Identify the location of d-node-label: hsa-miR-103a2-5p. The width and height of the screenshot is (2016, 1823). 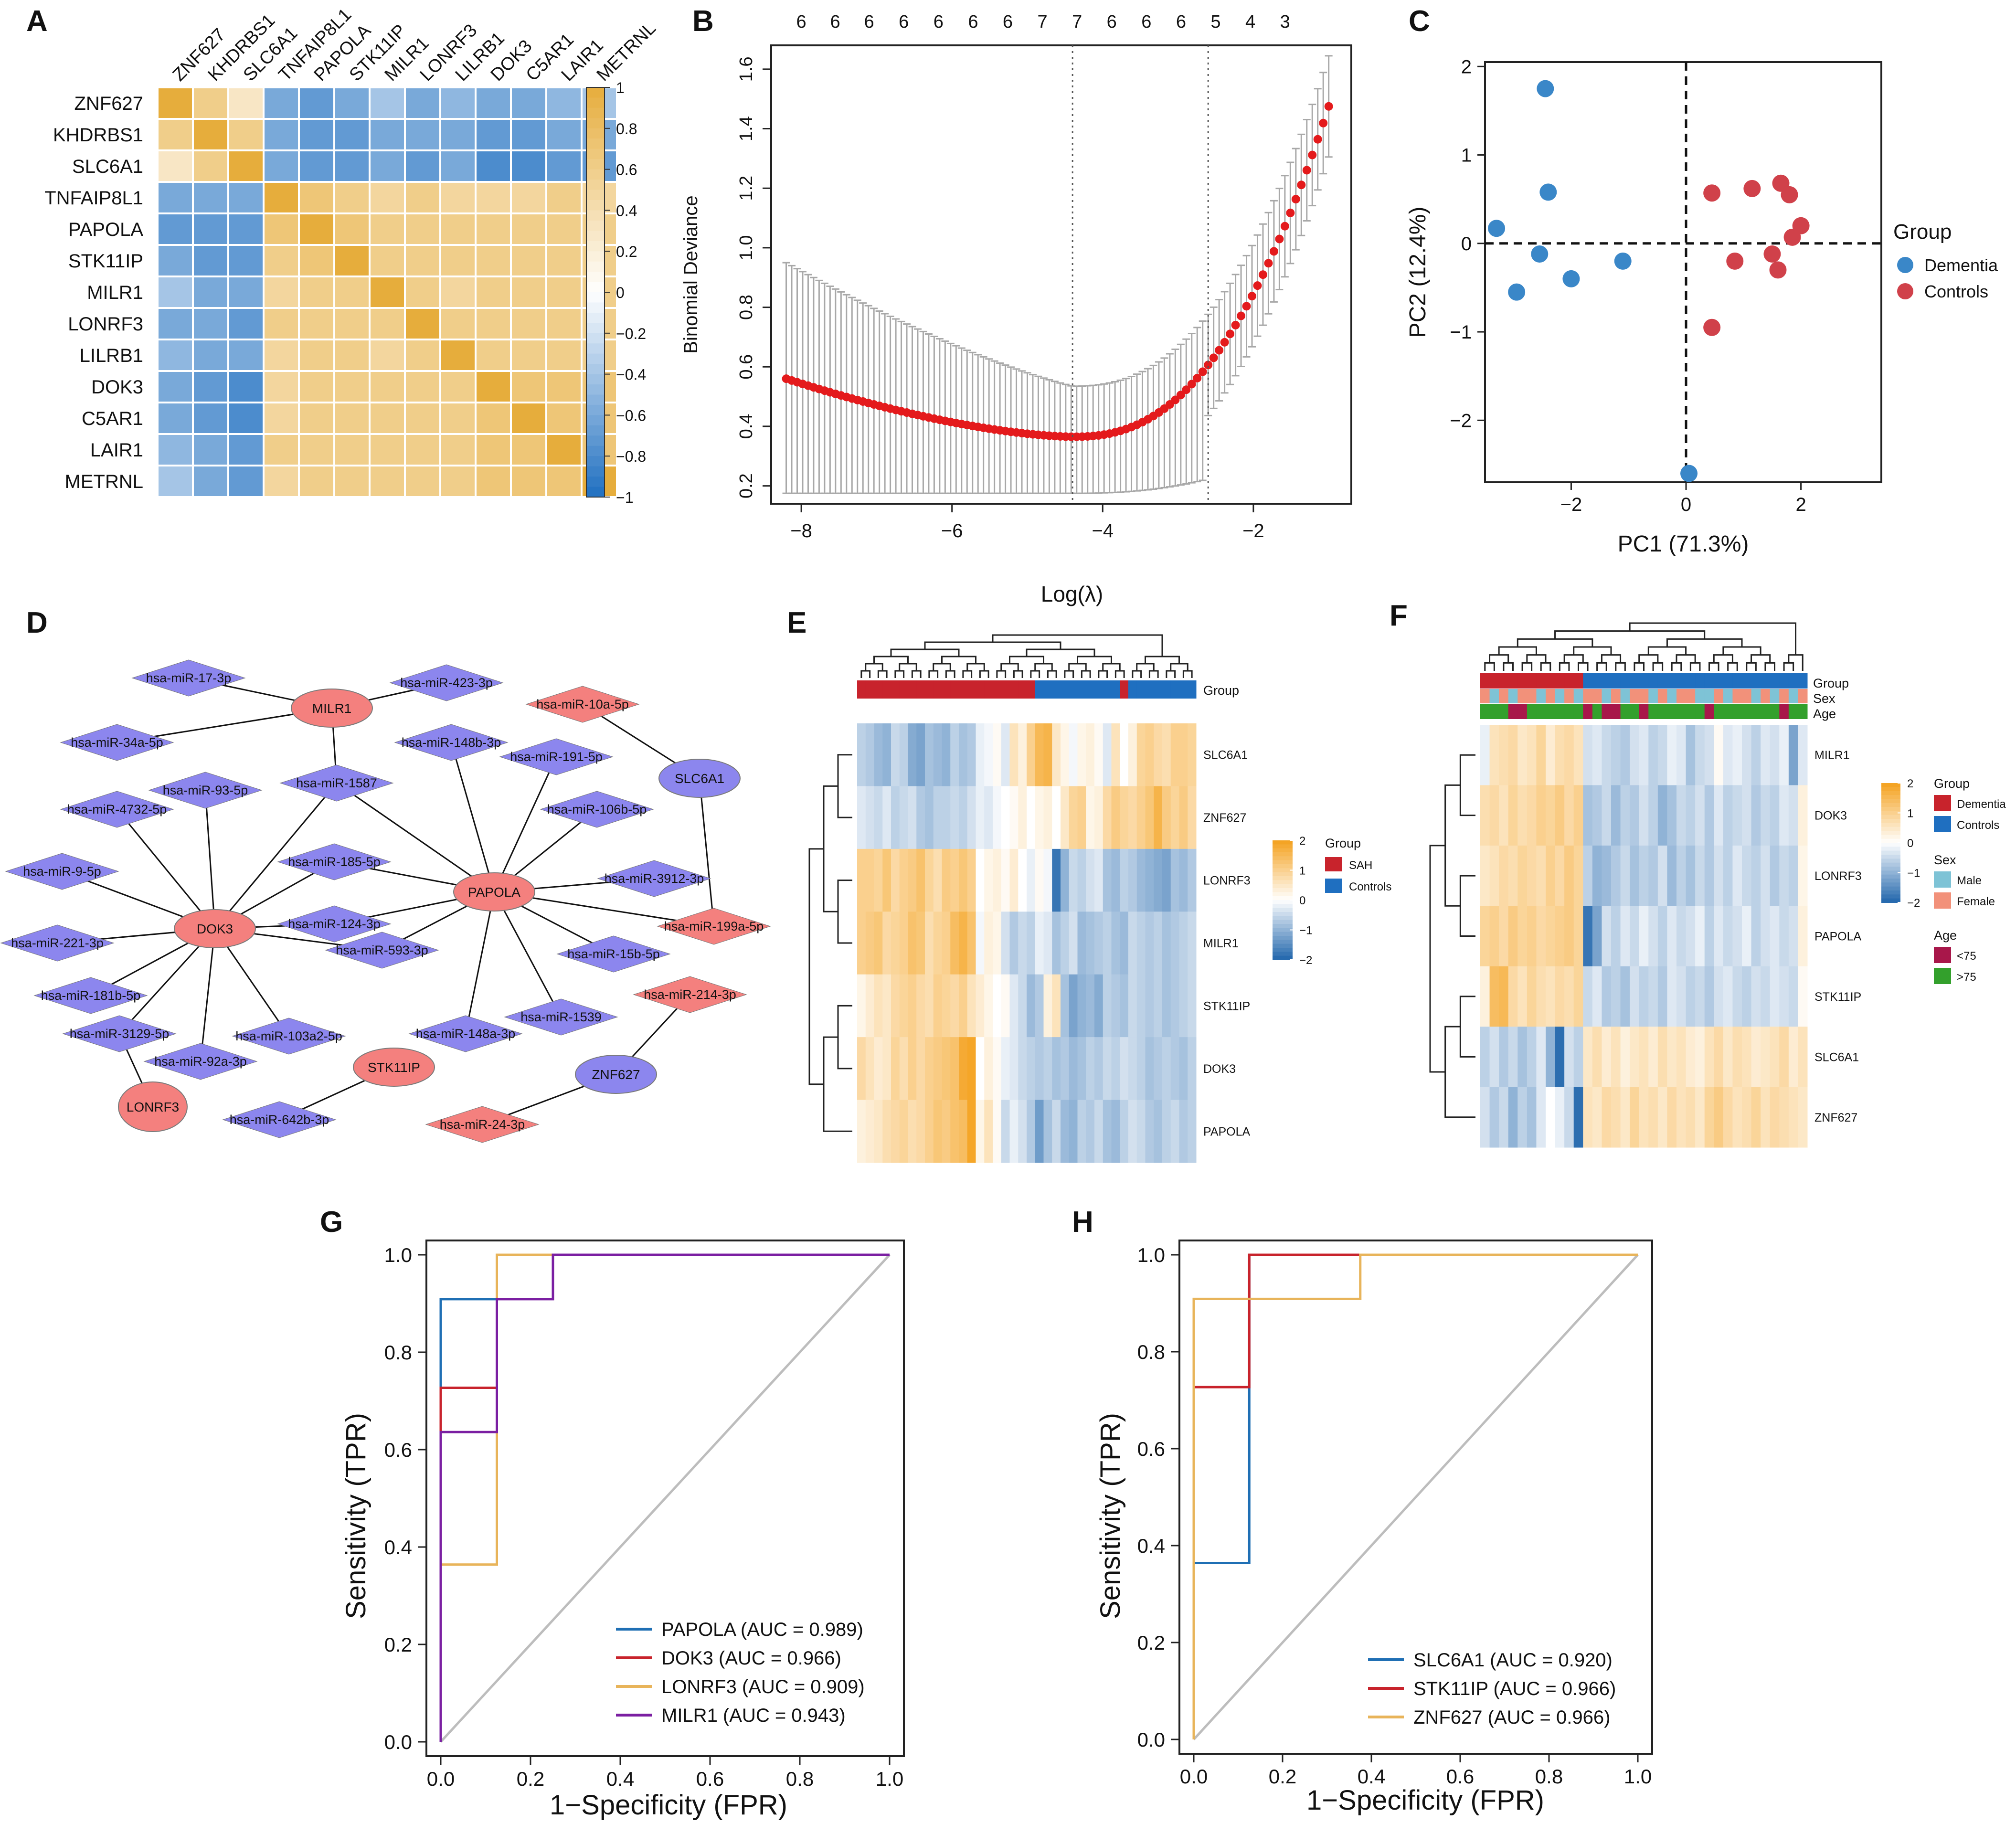
(288, 1036).